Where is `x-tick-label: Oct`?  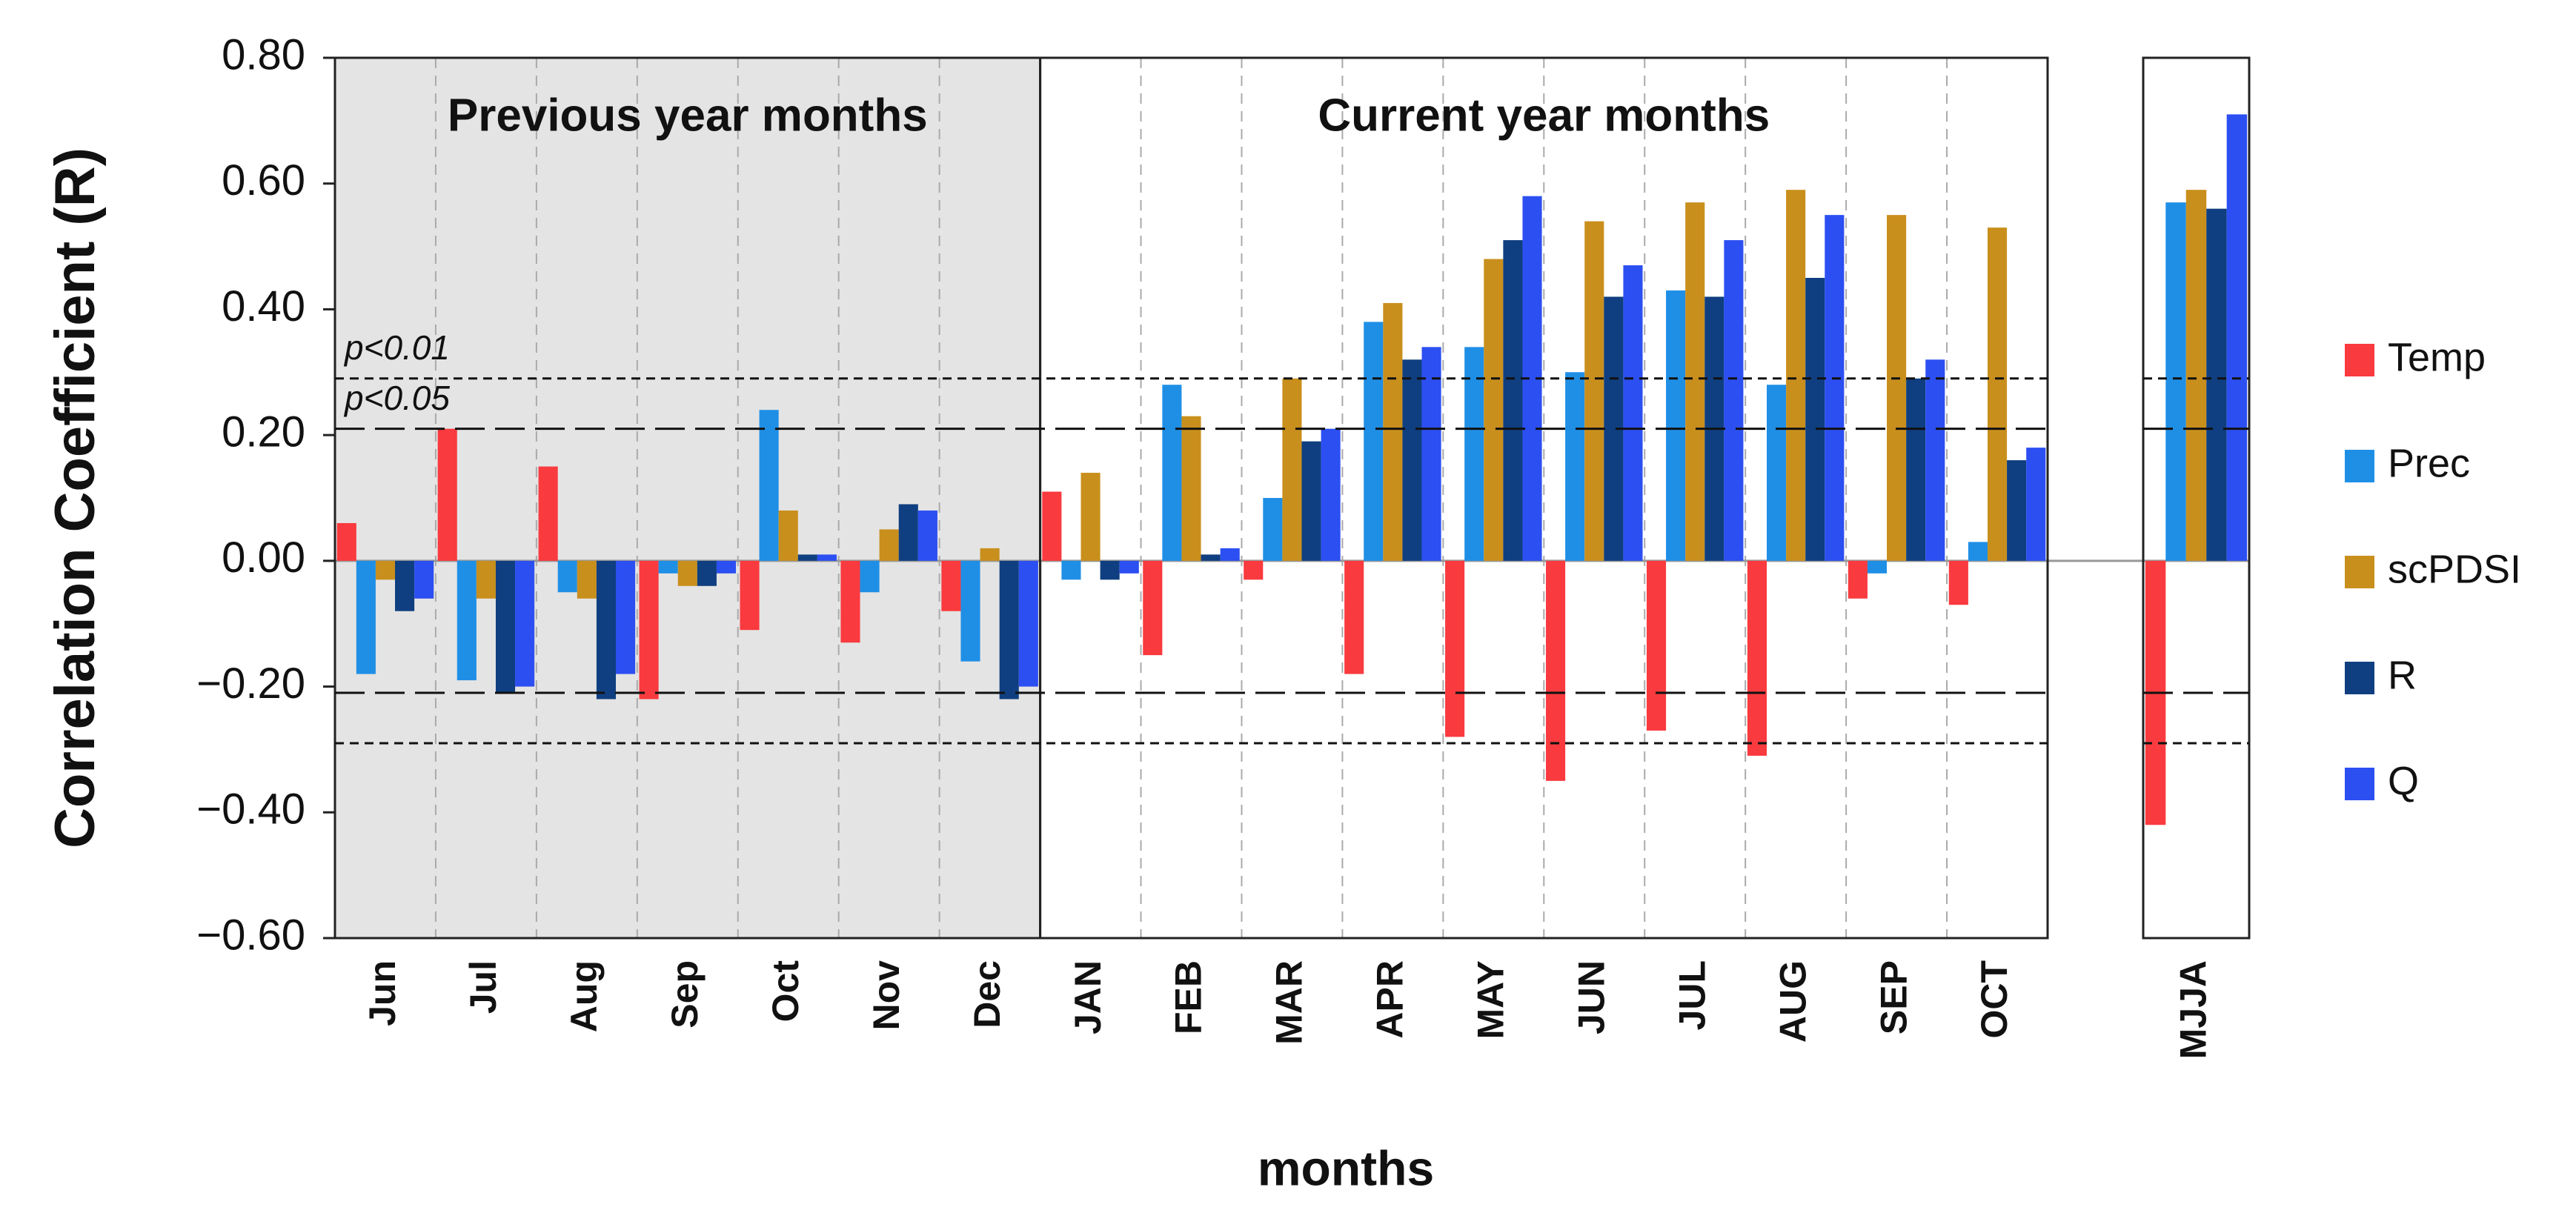
x-tick-label: Oct is located at coordinates (786, 991).